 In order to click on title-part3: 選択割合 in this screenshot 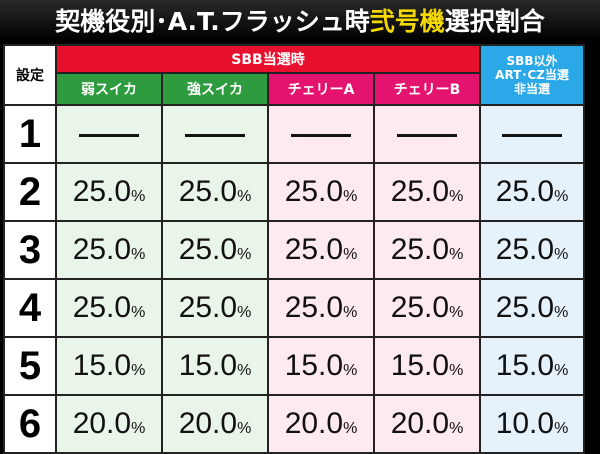, I will do `click(494, 21)`.